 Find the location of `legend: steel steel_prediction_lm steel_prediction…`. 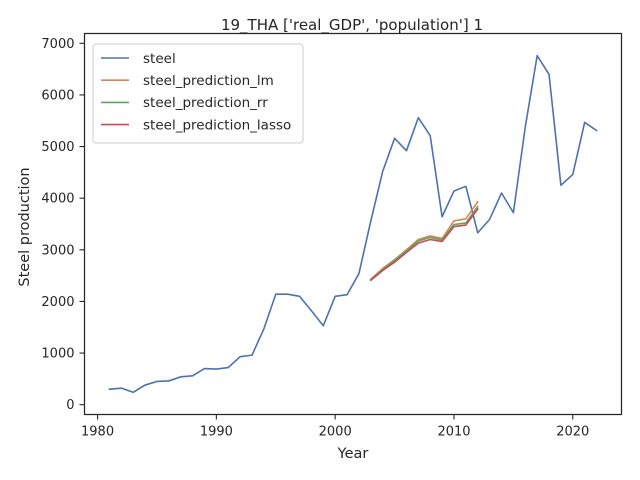

legend: steel steel_prediction_lm steel_prediction… is located at coordinates (198, 93).